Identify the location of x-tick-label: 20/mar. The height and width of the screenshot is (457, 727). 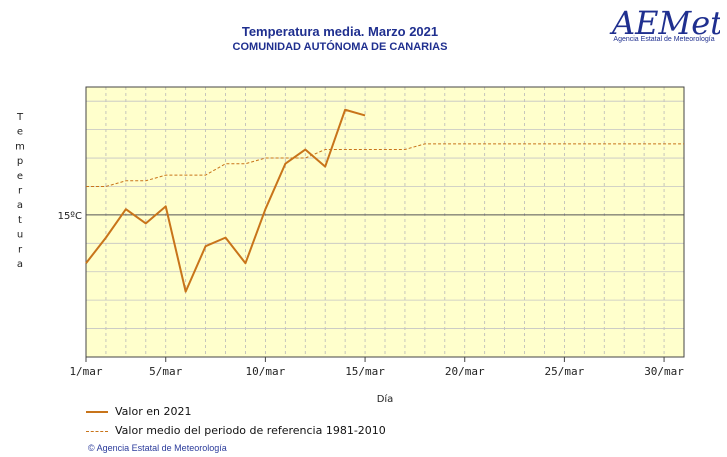
(465, 371).